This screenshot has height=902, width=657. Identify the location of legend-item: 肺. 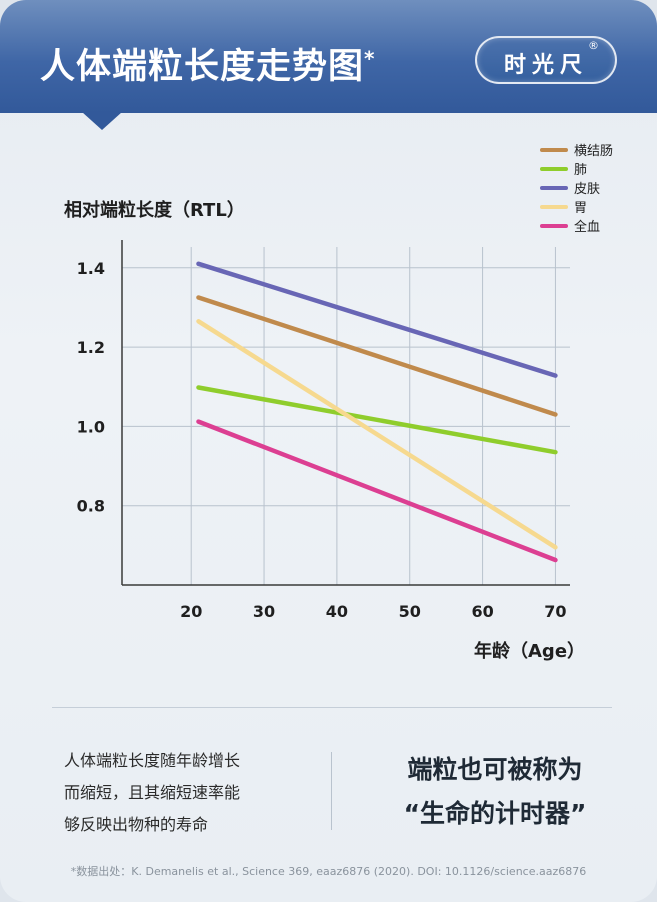
(576, 168).